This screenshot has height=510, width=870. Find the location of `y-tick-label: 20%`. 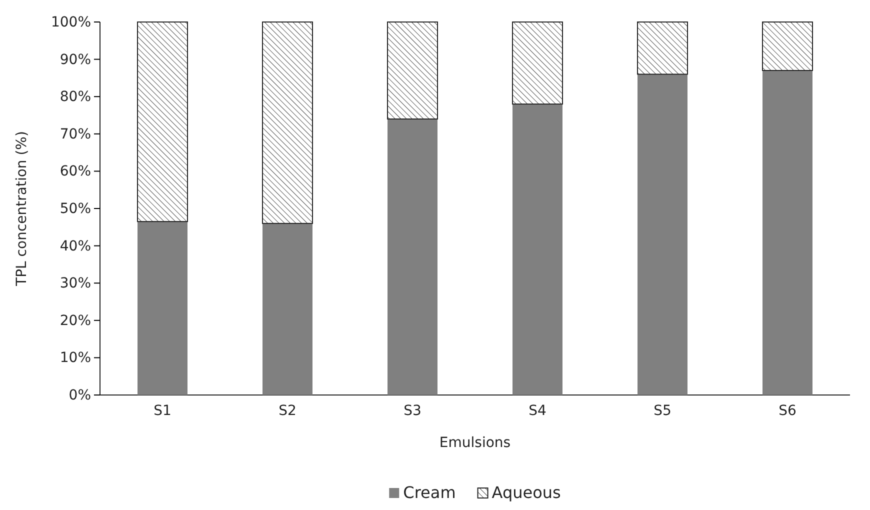

y-tick-label: 20% is located at coordinates (75, 320).